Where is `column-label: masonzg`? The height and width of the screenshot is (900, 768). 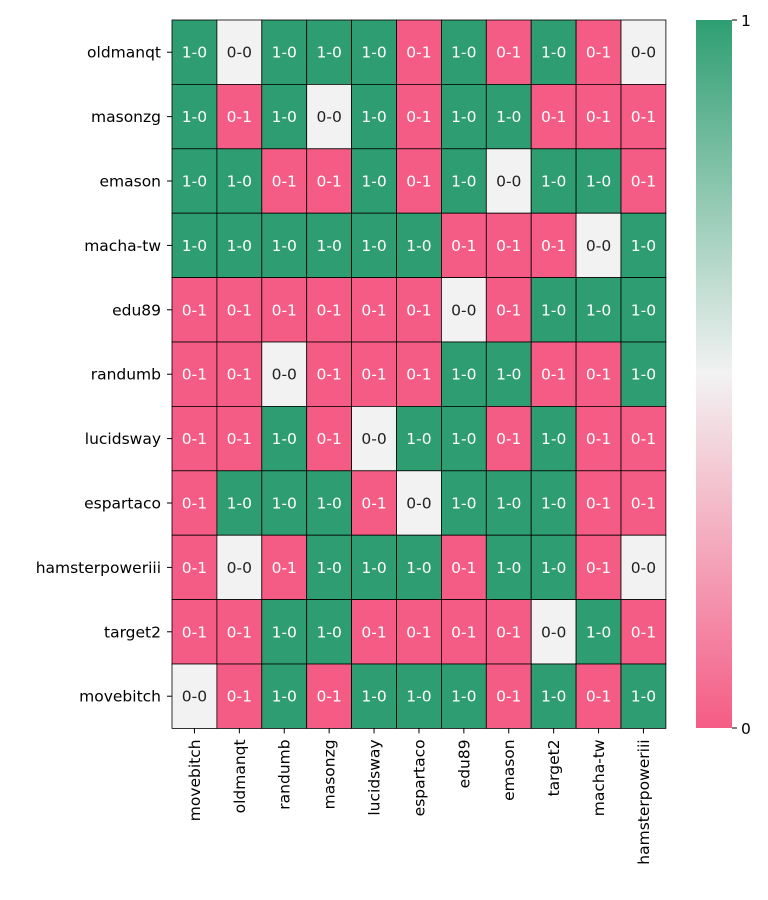
column-label: masonzg is located at coordinates (330, 774).